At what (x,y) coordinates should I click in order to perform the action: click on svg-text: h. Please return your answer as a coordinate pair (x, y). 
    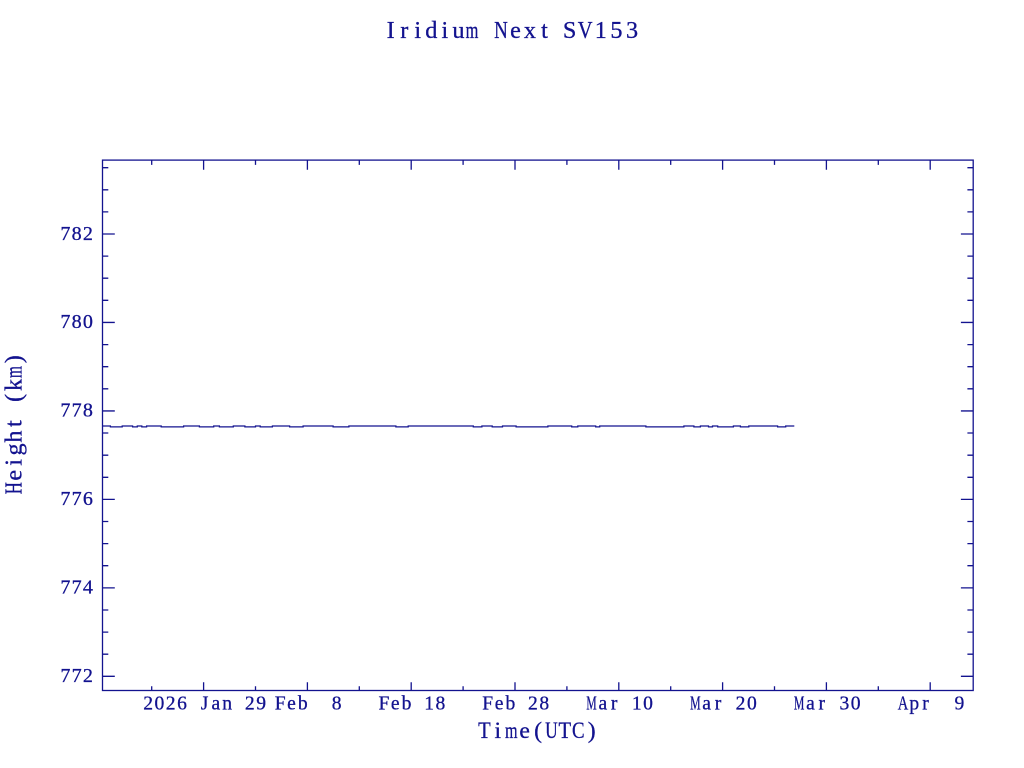
    Looking at the image, I should click on (14, 437).